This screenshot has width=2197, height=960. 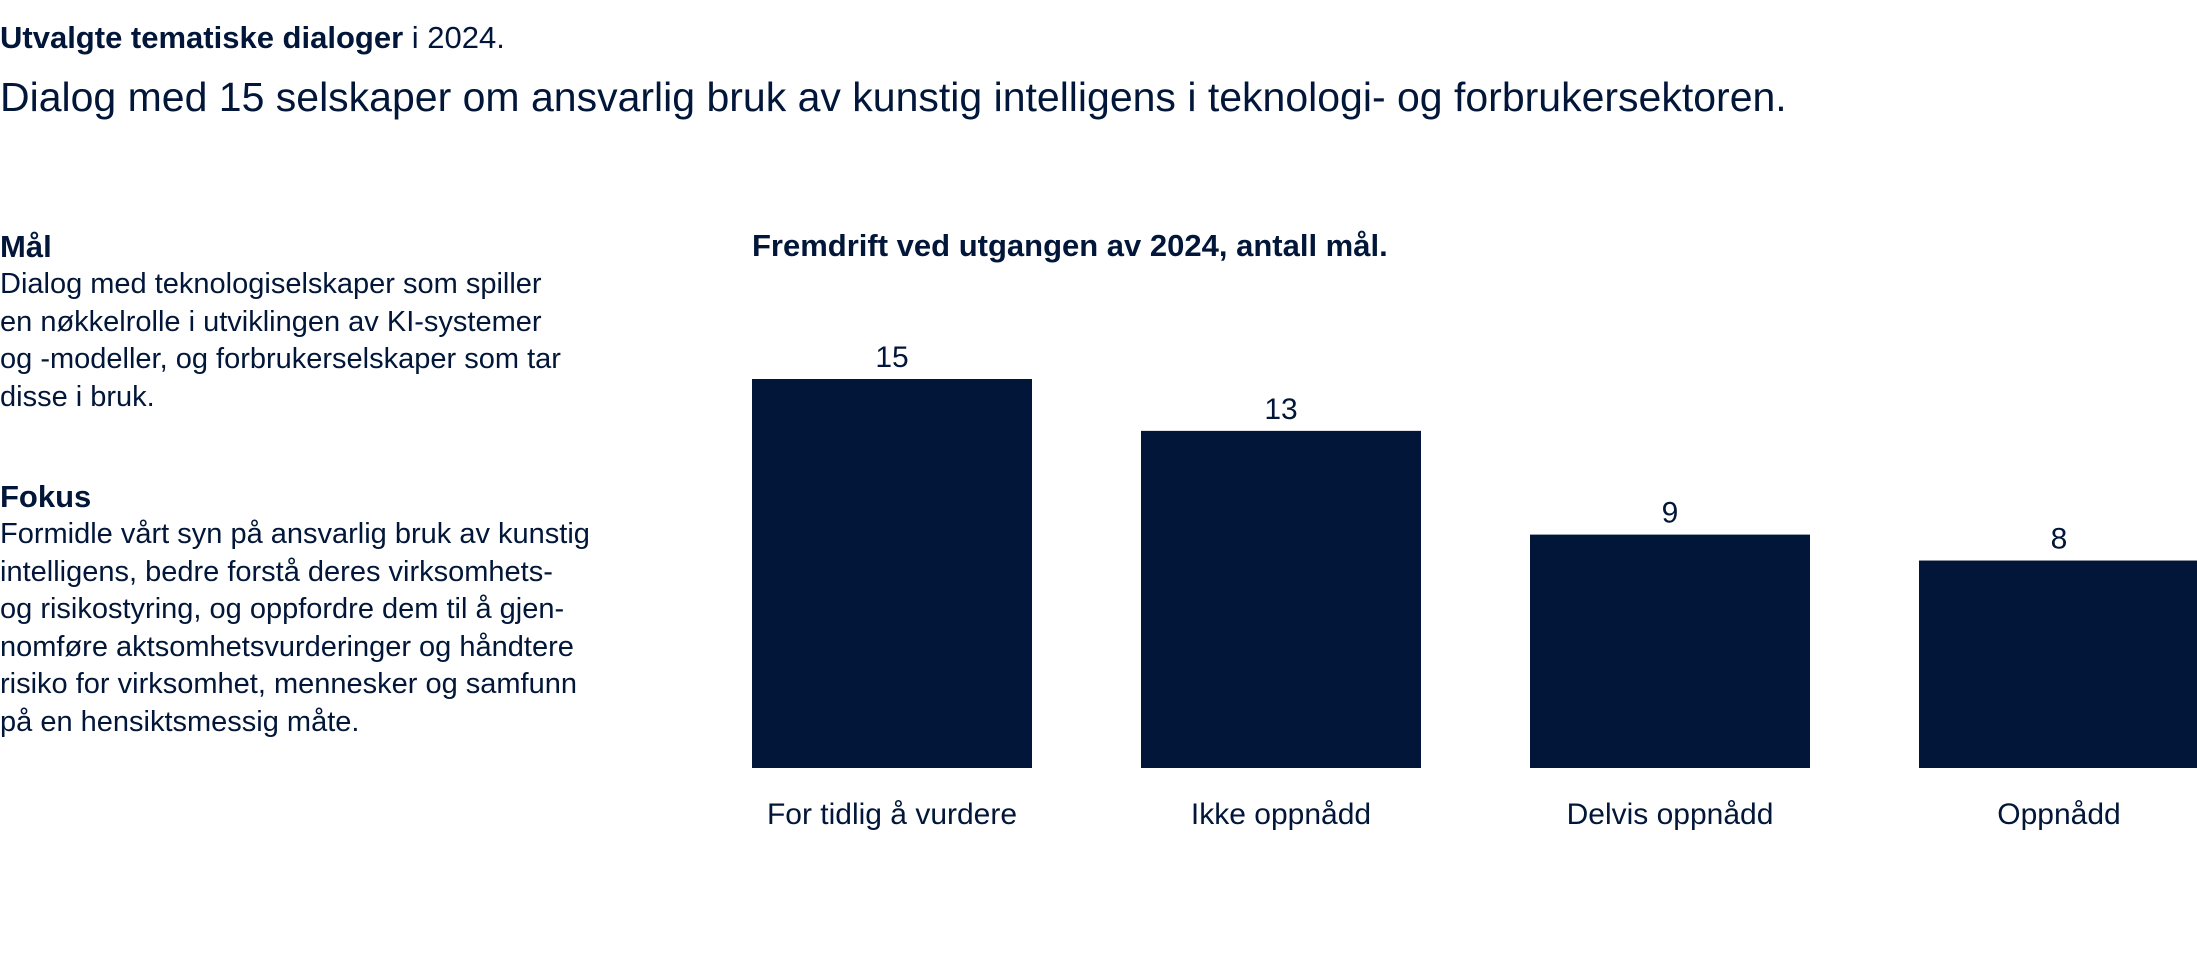 What do you see at coordinates (891, 357) in the screenshot?
I see `bar-value-label: 15` at bounding box center [891, 357].